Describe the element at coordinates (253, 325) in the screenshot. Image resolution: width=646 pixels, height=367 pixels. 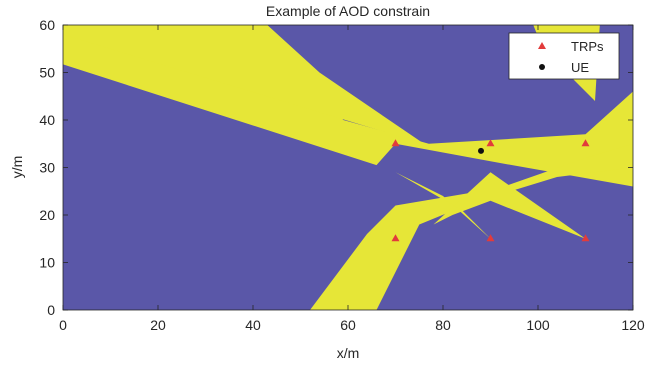
I see `x-tick-label: 40` at that location.